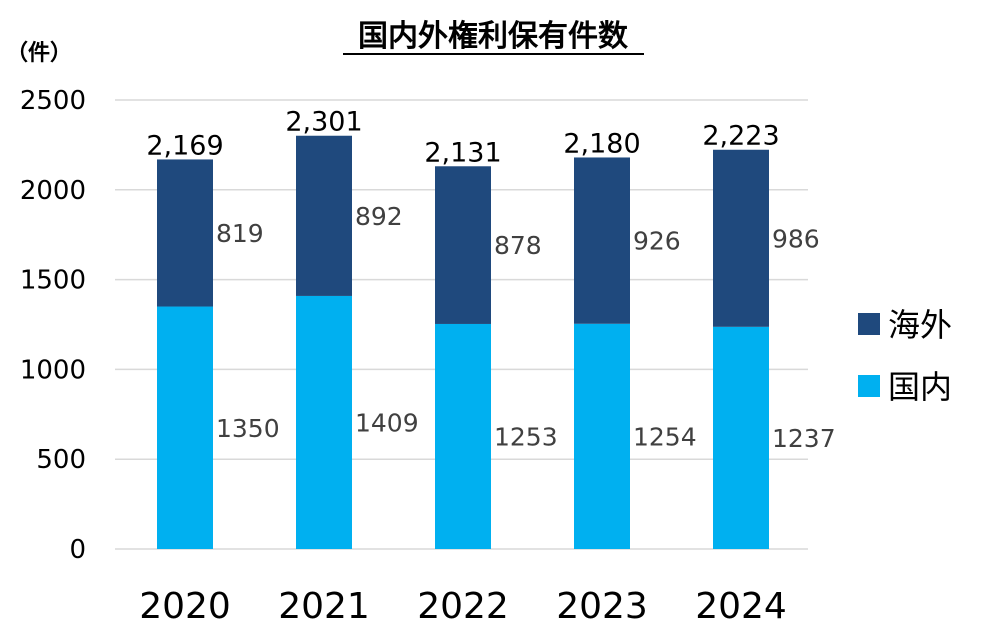  I want to click on x-tick-label: 2022, so click(463, 606).